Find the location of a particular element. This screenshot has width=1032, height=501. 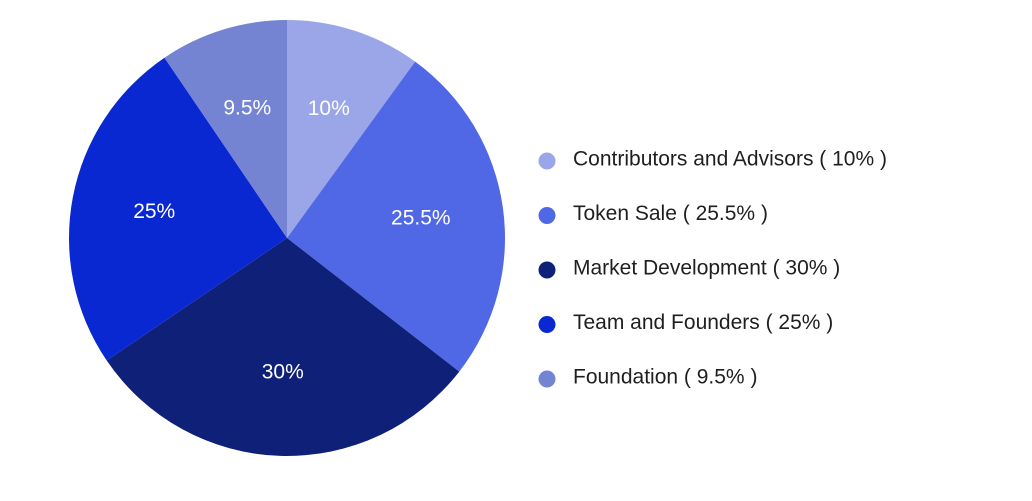

pie-slice-label: 25% is located at coordinates (154, 211).